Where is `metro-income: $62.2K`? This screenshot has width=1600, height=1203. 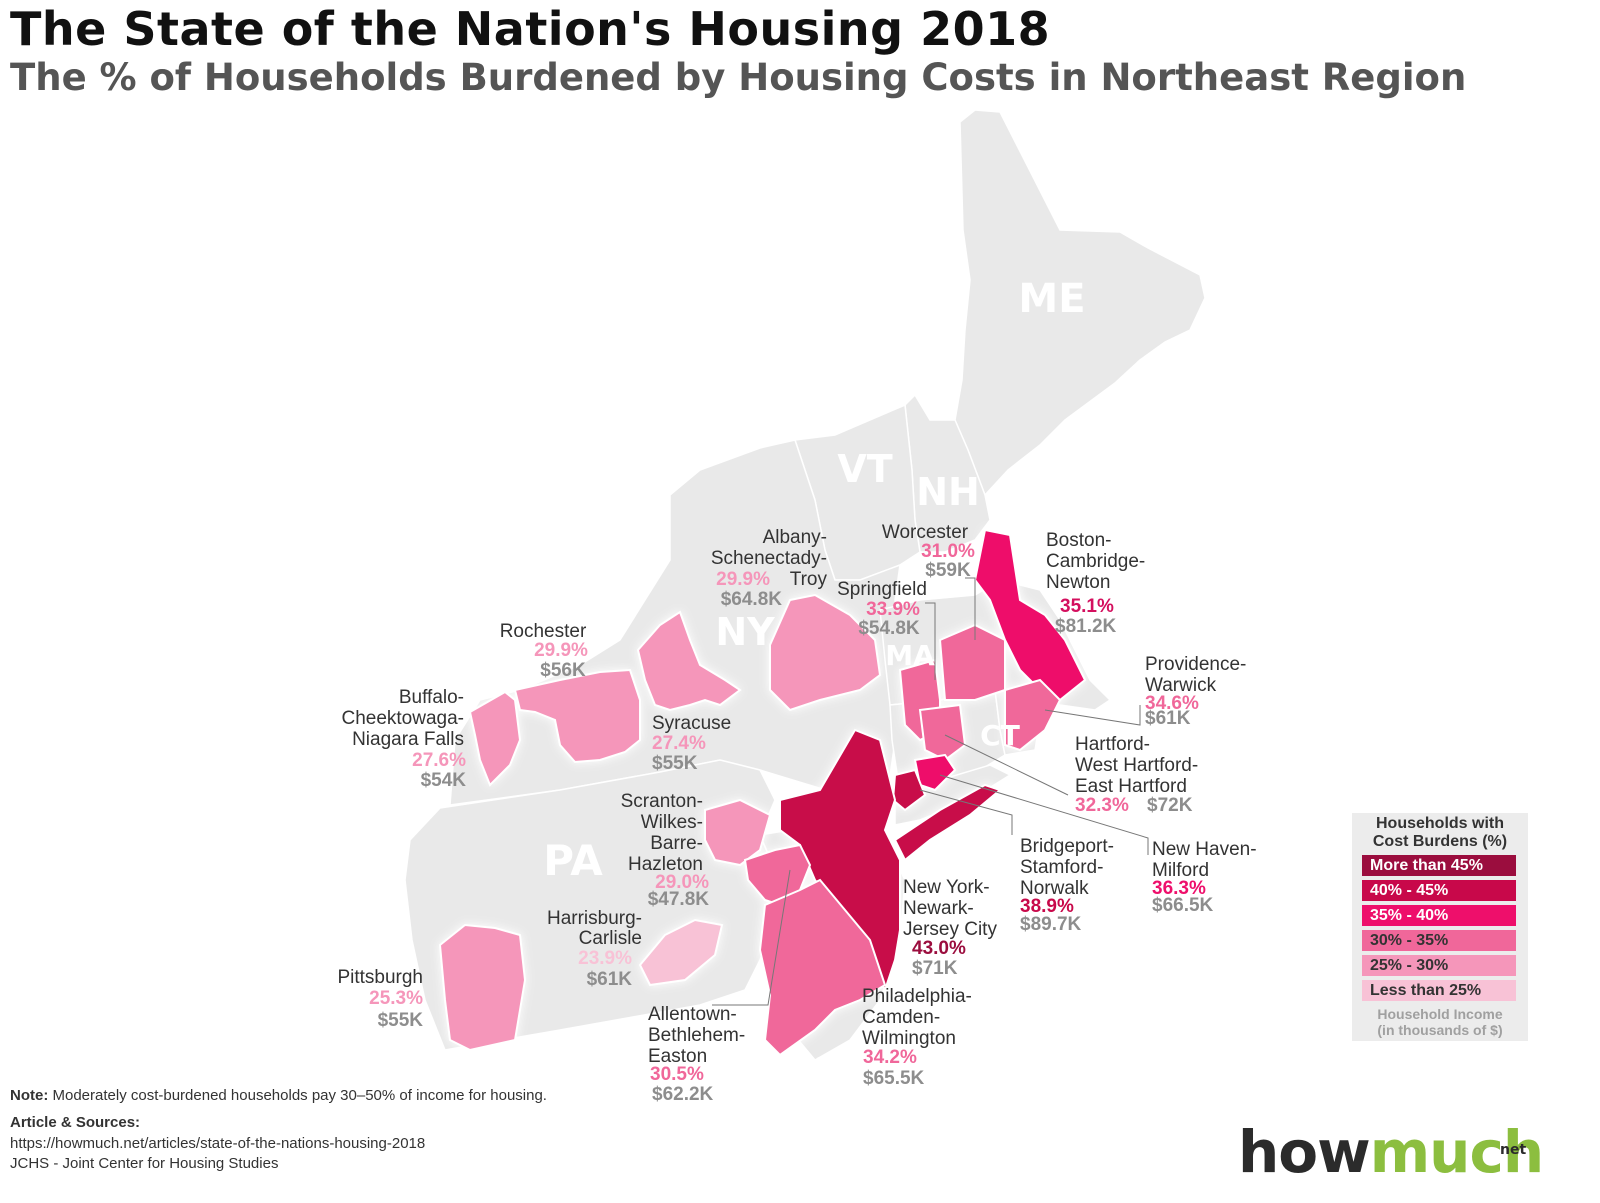 metro-income: $62.2K is located at coordinates (683, 1094).